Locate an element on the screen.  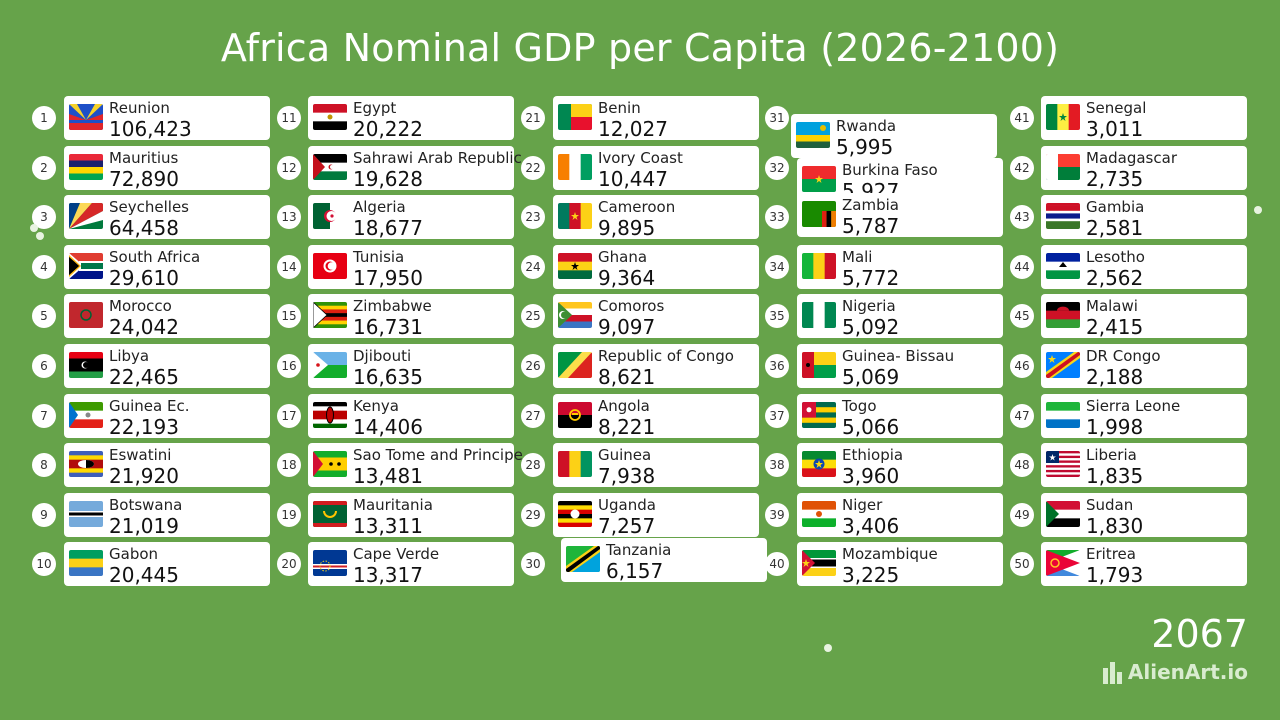
sudan-flag is located at coordinates (1063, 513).